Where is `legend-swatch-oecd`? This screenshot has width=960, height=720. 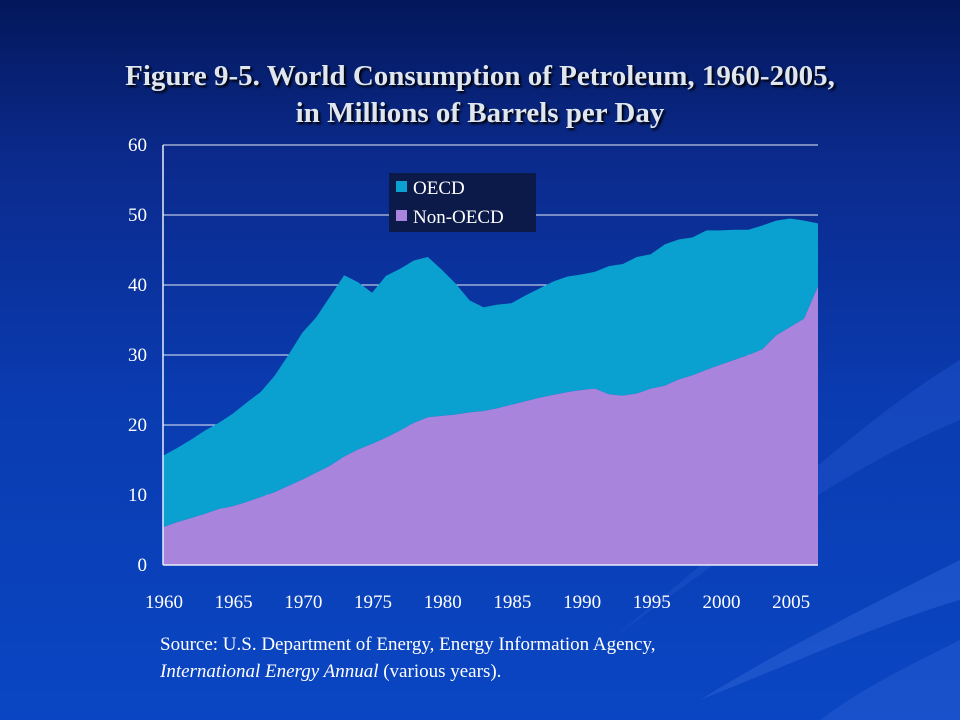
legend-swatch-oecd is located at coordinates (401, 186).